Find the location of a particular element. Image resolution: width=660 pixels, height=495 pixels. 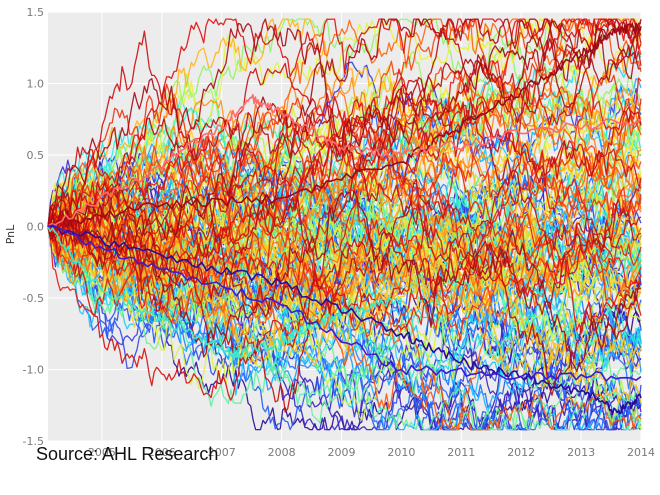

x-tick-label: 2011 is located at coordinates (461, 452).